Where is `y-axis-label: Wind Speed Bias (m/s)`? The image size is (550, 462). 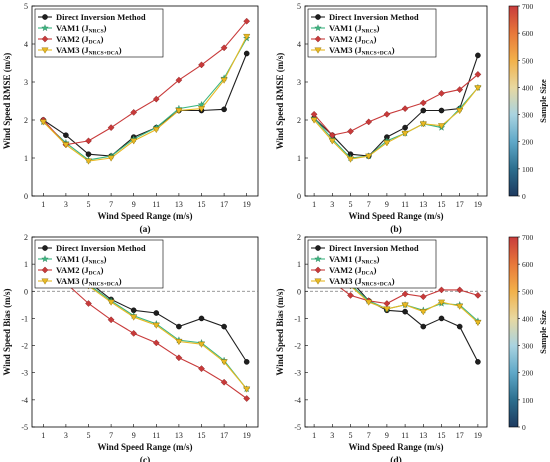
y-axis-label: Wind Speed Bias (m/s) is located at coordinates (280, 331).